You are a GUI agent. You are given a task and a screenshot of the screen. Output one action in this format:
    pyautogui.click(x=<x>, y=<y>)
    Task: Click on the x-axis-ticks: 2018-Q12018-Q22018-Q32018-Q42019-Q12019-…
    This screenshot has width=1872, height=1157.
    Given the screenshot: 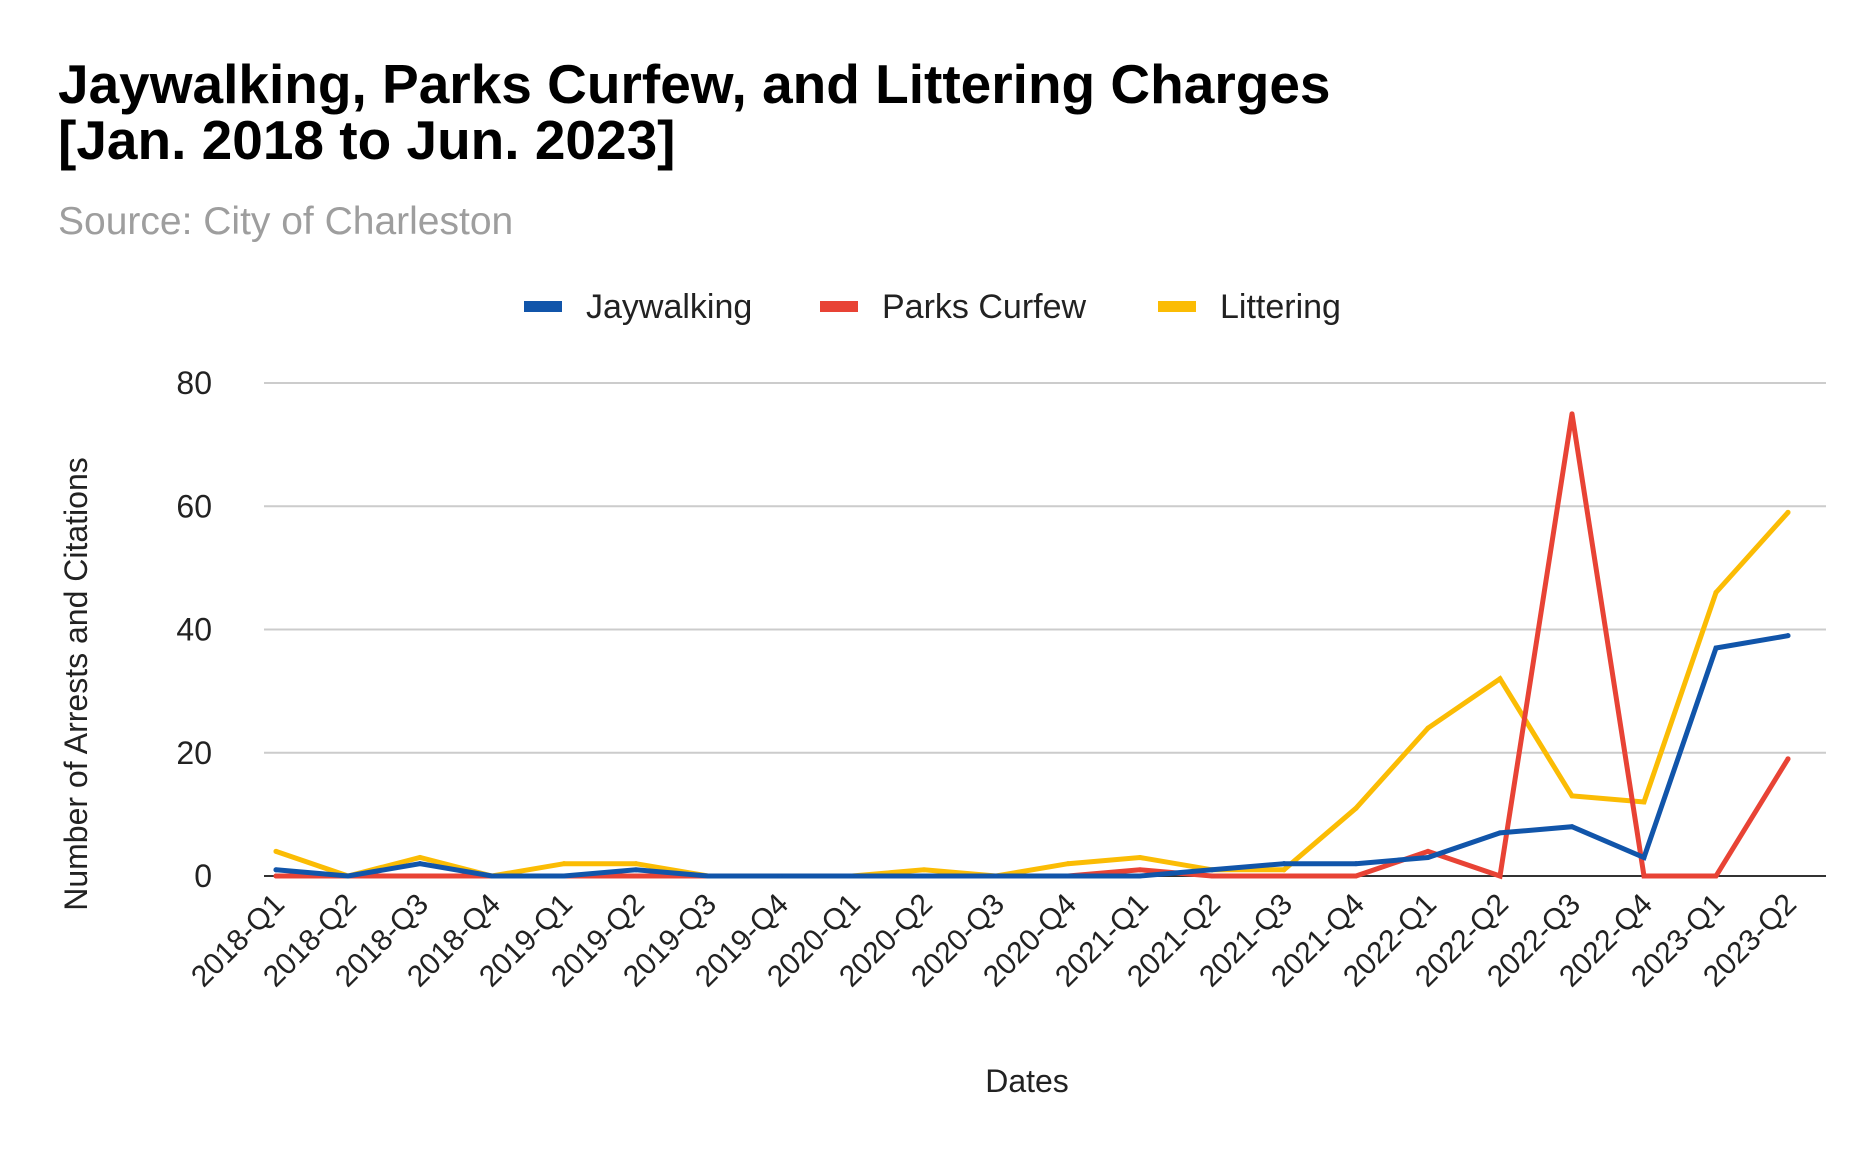 What is the action you would take?
    pyautogui.click(x=994, y=941)
    